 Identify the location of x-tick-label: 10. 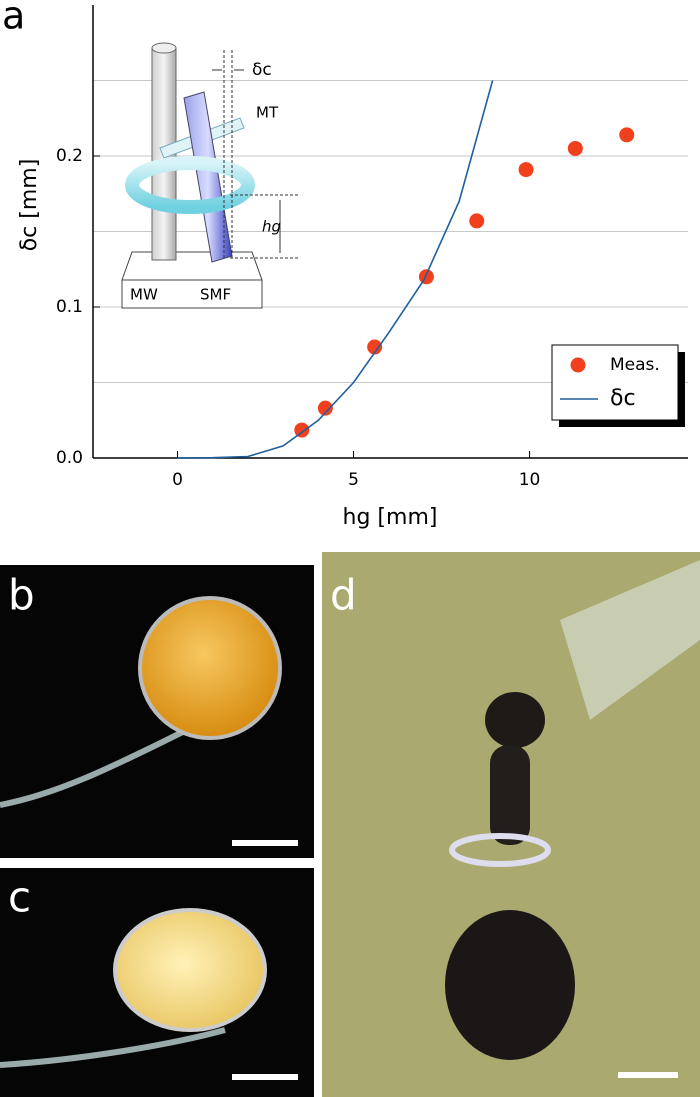
(530, 480).